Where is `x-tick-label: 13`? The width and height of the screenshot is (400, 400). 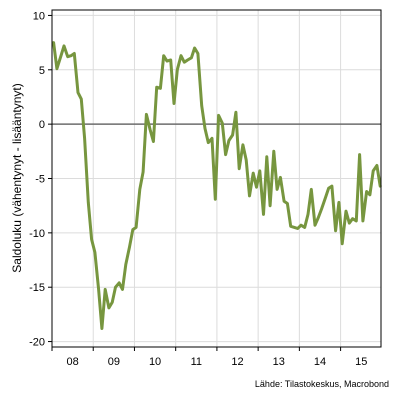 x-tick-label: 13 is located at coordinates (279, 362).